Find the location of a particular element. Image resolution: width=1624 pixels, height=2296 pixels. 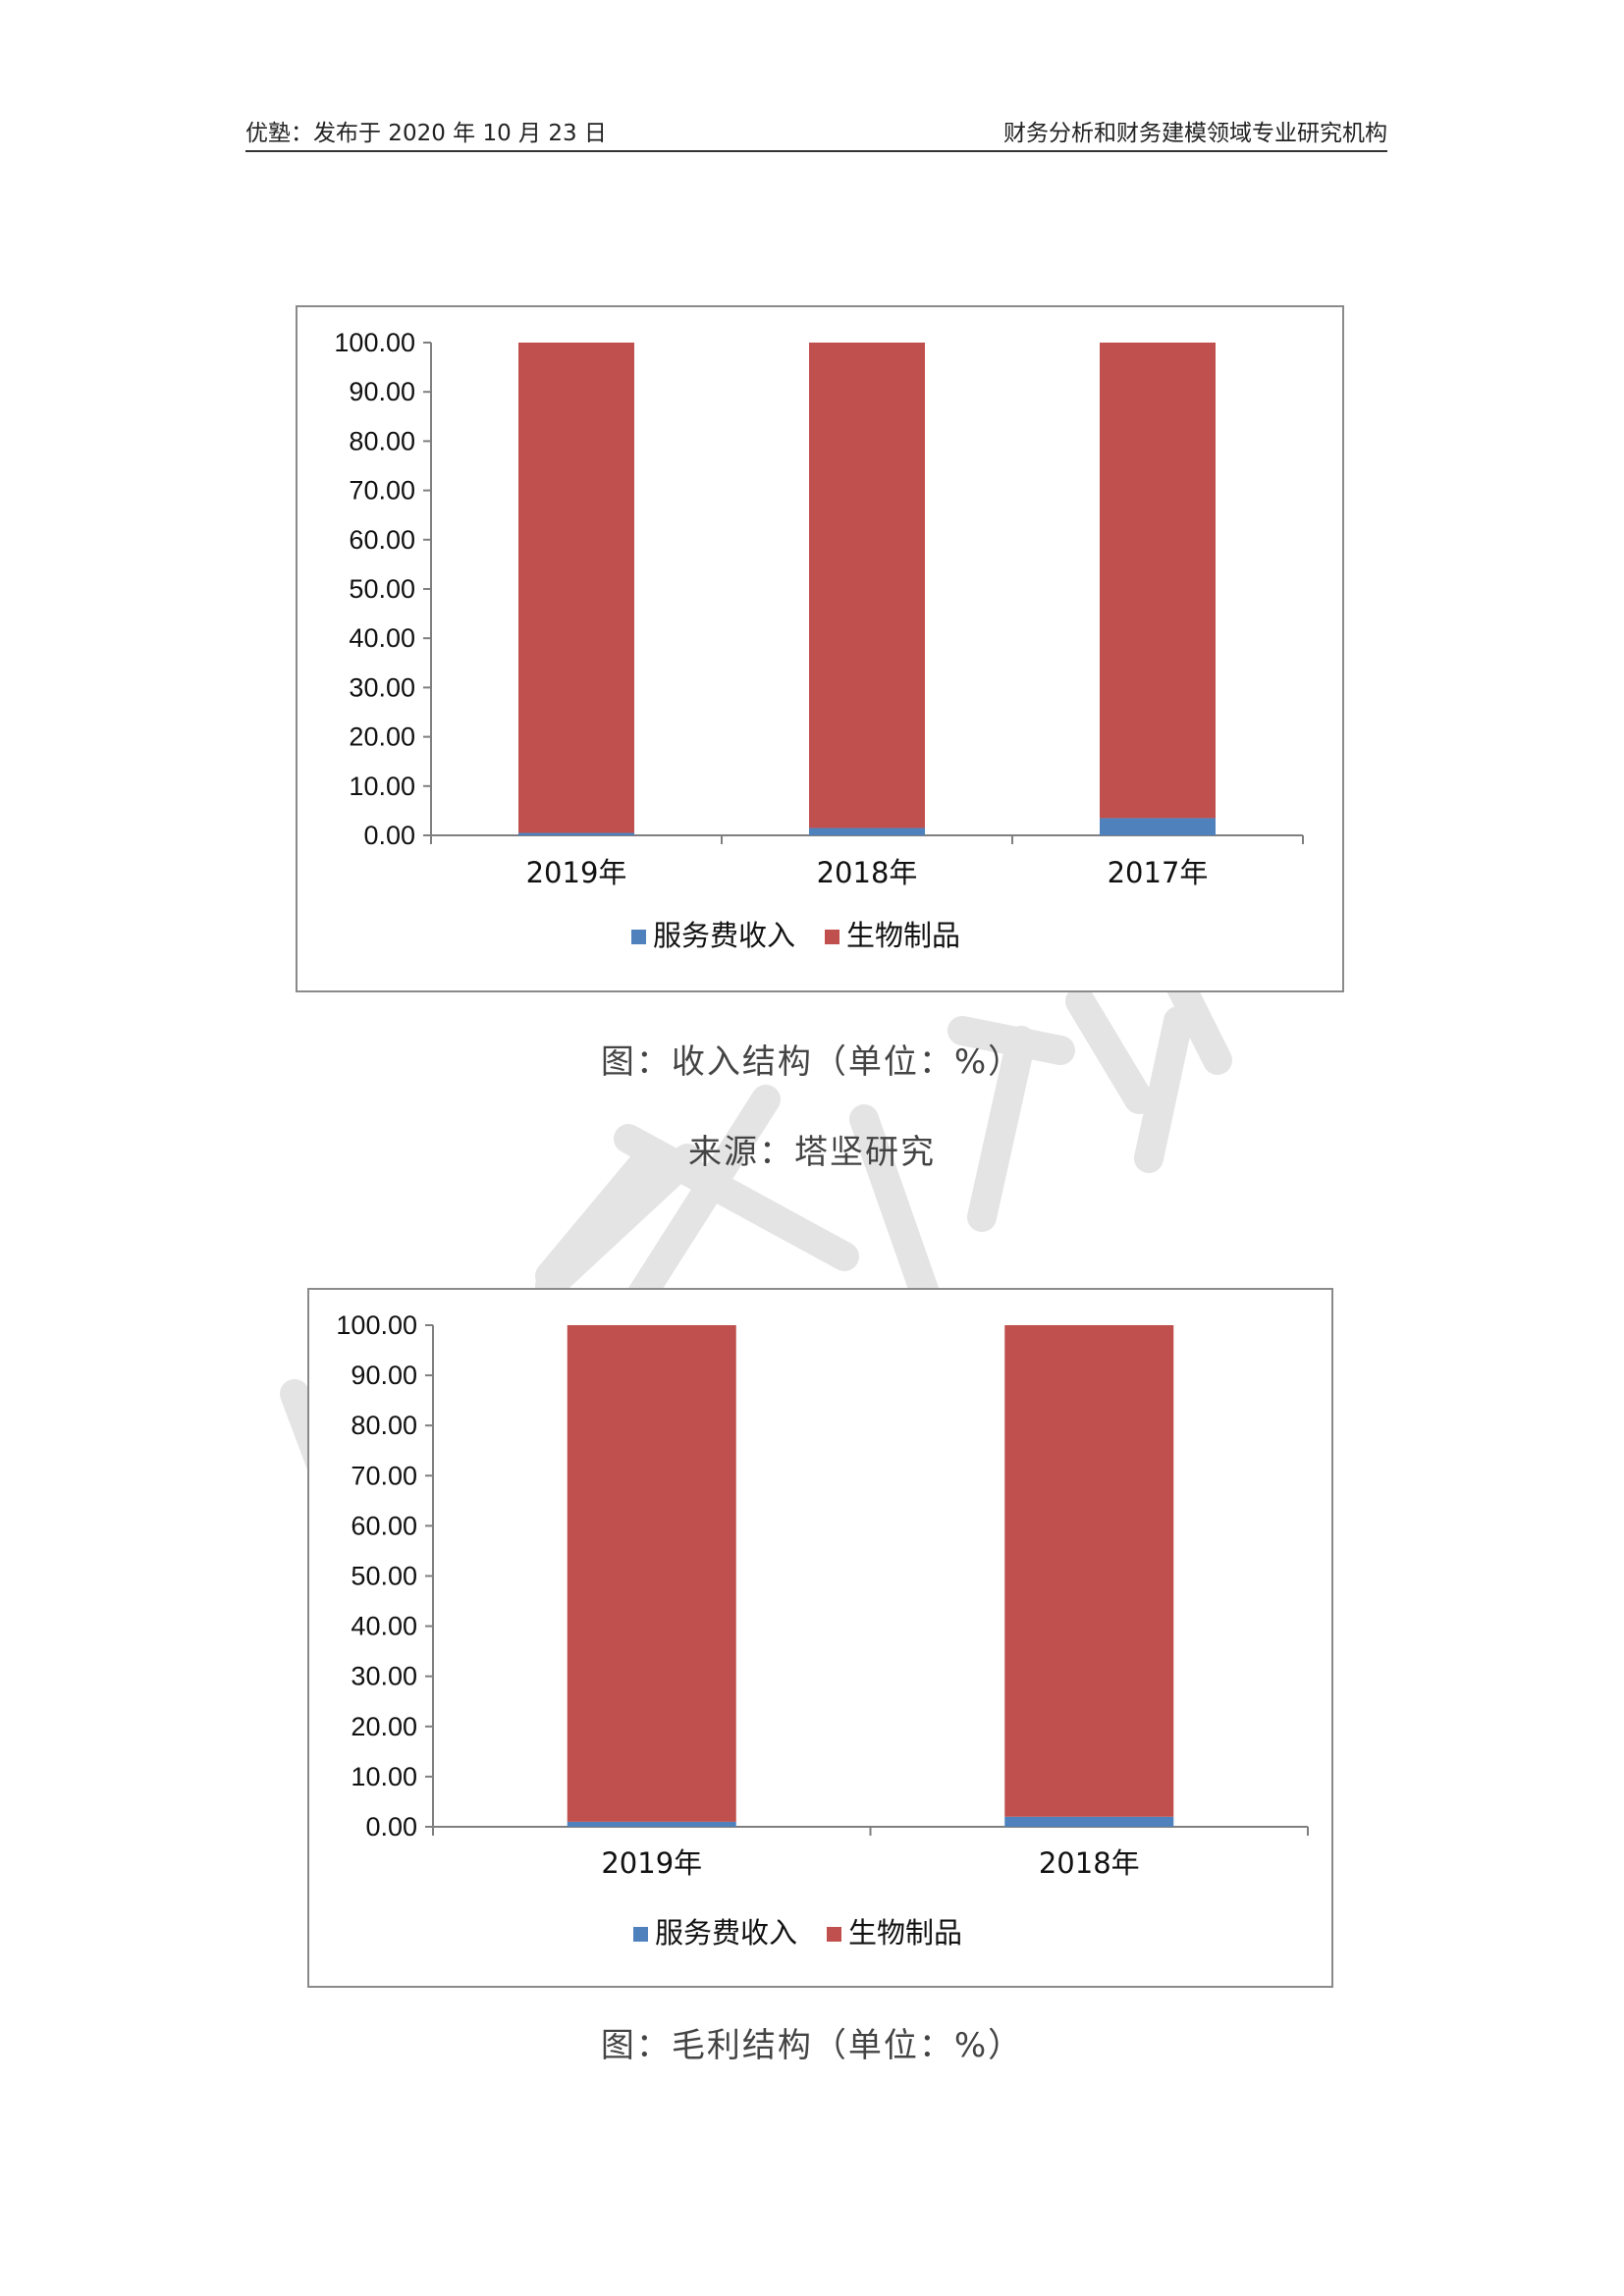

chart1-caption: 图：收入结构（单位：%） is located at coordinates (812, 1062).